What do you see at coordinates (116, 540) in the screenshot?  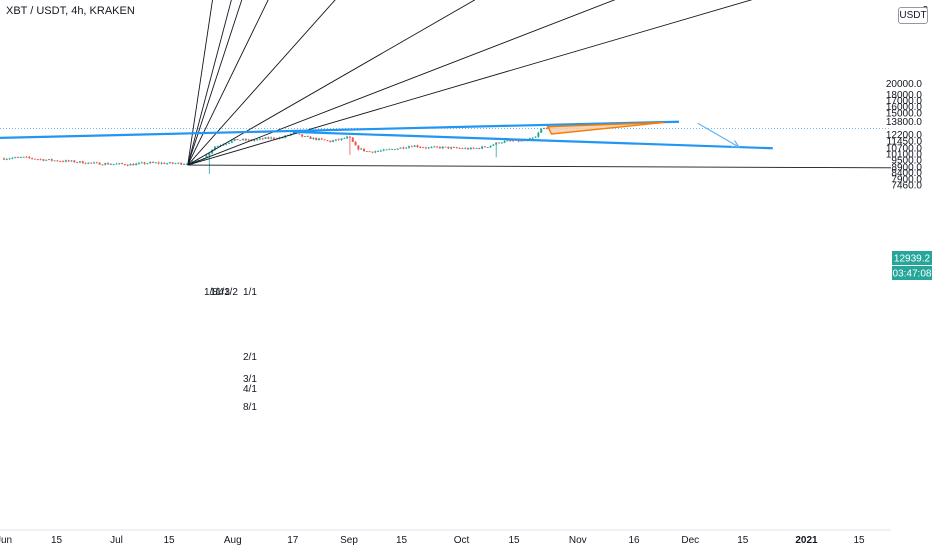 I see `time-tick-label: Jul` at bounding box center [116, 540].